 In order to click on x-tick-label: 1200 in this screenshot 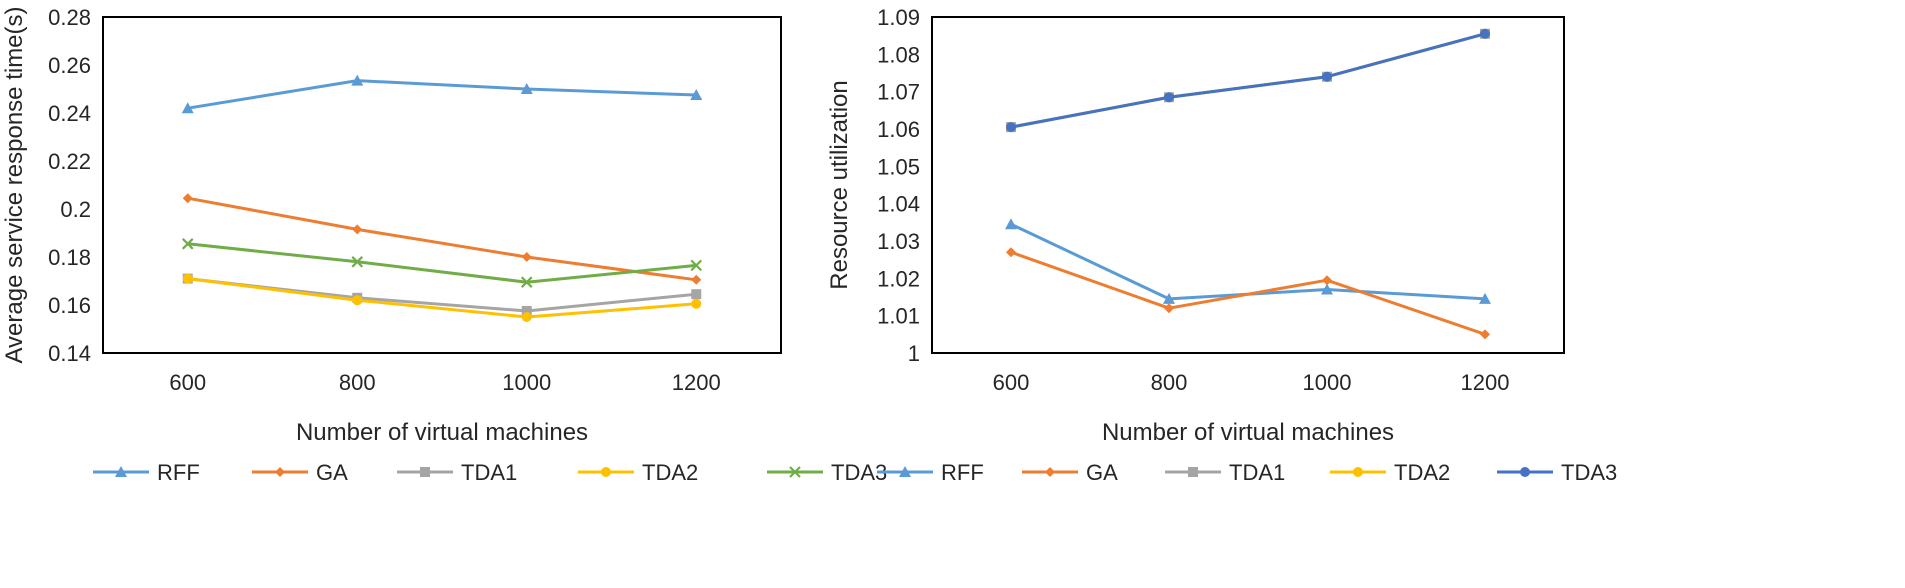, I will do `click(696, 382)`.